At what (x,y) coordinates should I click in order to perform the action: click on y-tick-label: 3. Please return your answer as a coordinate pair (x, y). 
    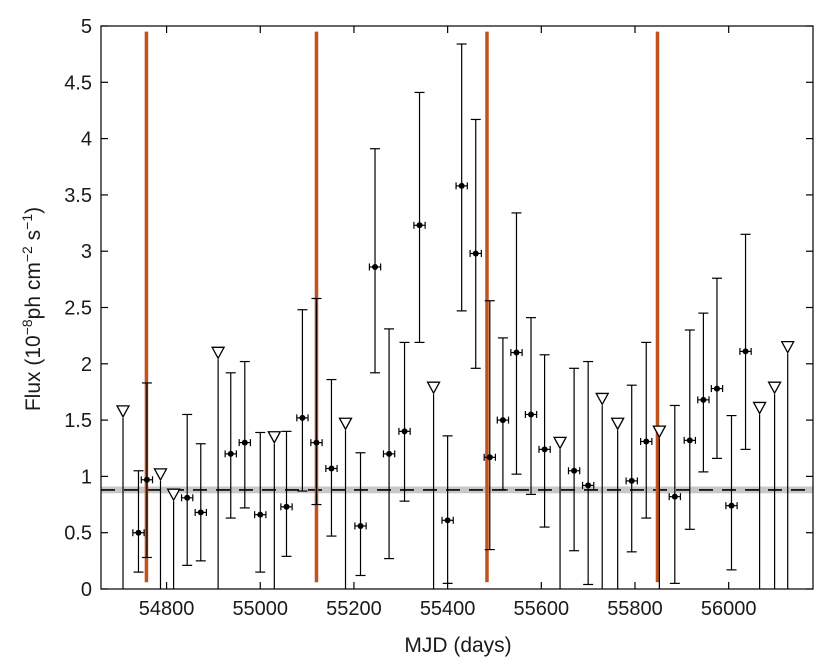
    Looking at the image, I should click on (86, 252).